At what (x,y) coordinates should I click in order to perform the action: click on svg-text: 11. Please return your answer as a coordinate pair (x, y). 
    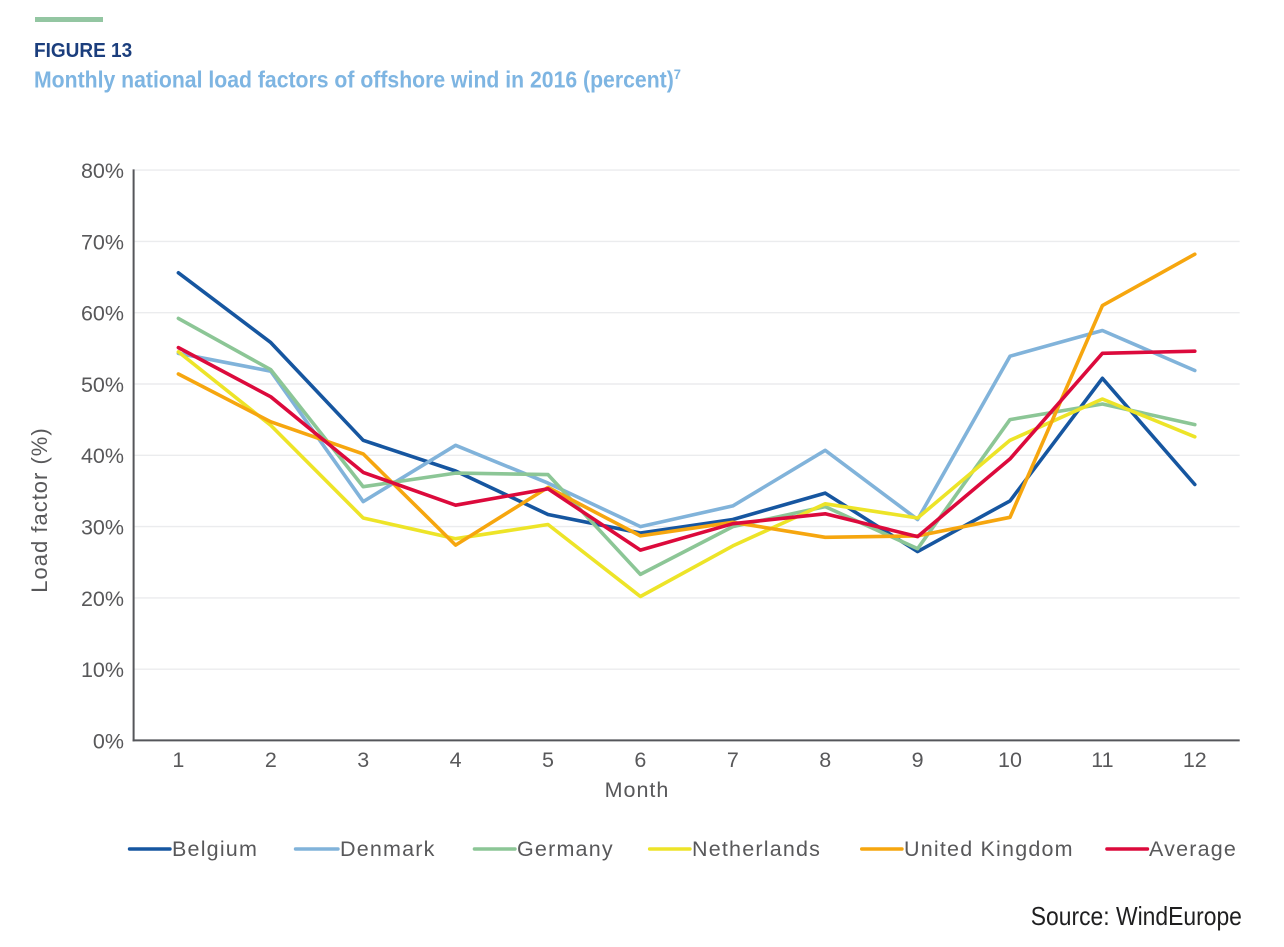
    Looking at the image, I should click on (1102, 760).